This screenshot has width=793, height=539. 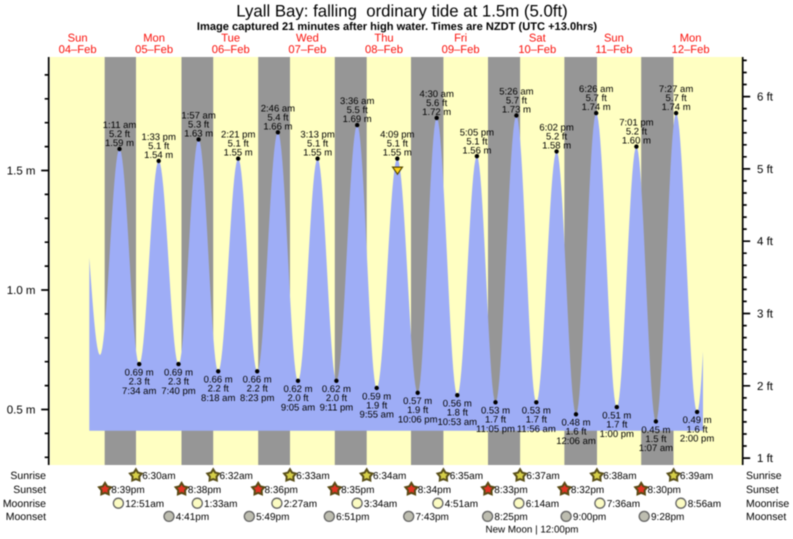 What do you see at coordinates (389, 476) in the screenshot?
I see `svg-text: 6:34am` at bounding box center [389, 476].